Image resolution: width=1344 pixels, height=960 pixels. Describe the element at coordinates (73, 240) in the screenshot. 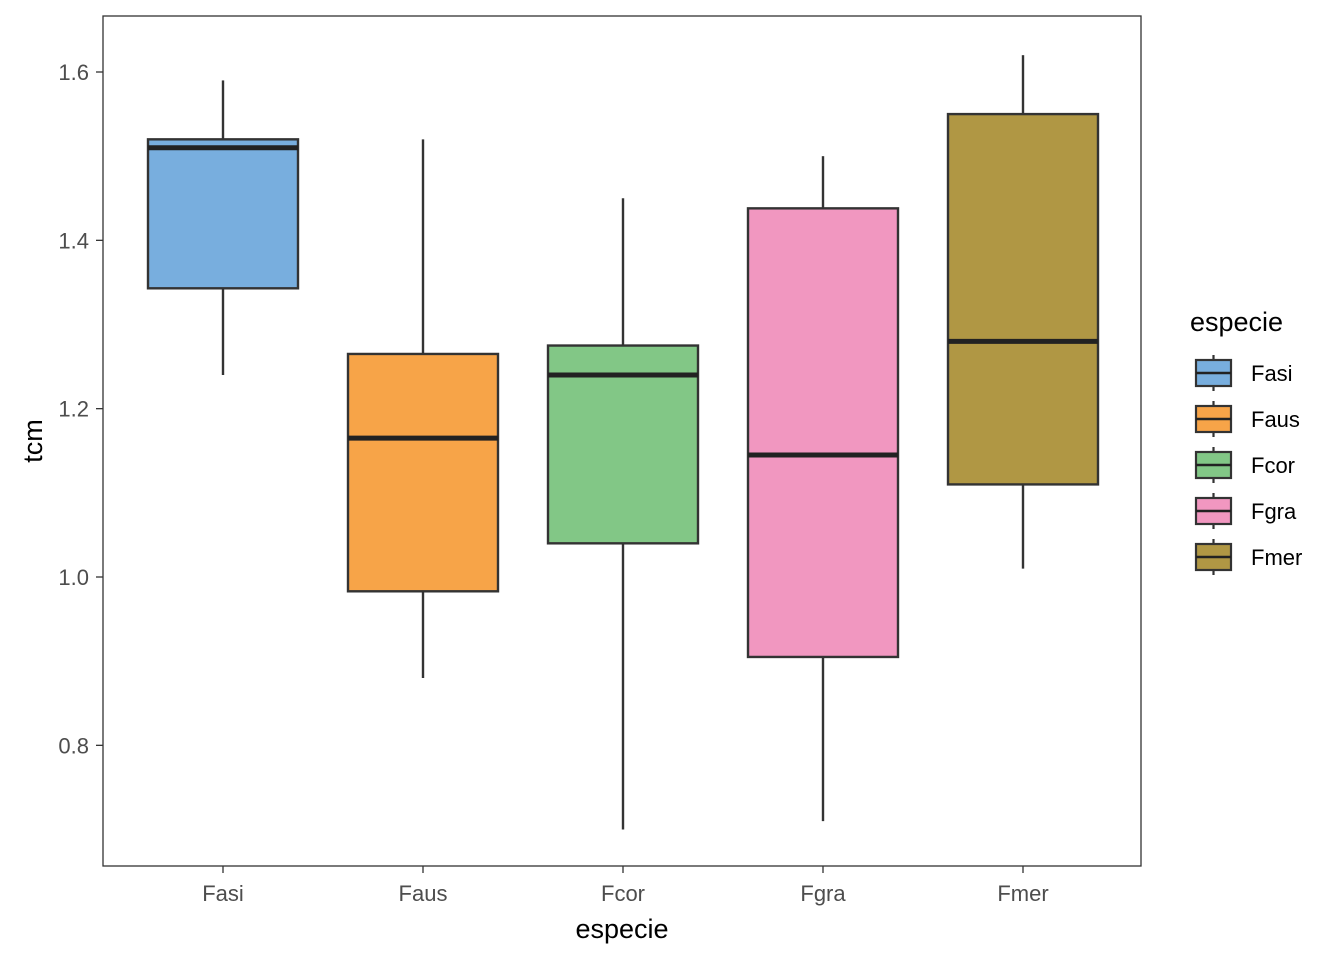

I see `y-tick-label: 1.4` at that location.